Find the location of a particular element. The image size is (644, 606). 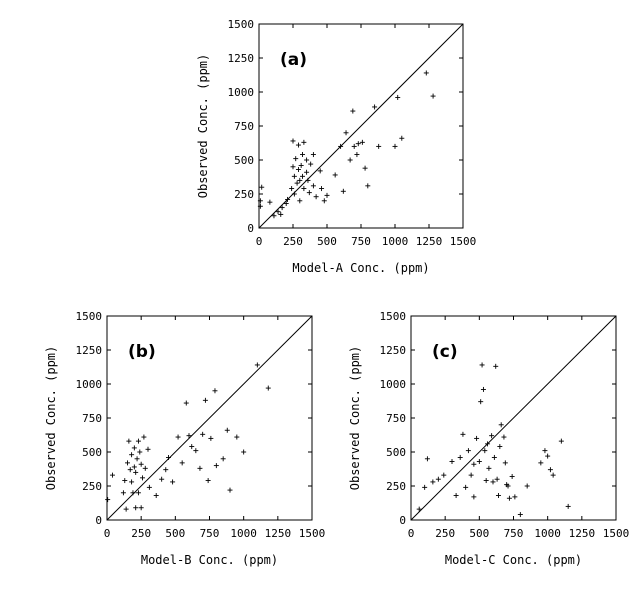

y-tick-label: 500 is located at coordinates (92, 452).